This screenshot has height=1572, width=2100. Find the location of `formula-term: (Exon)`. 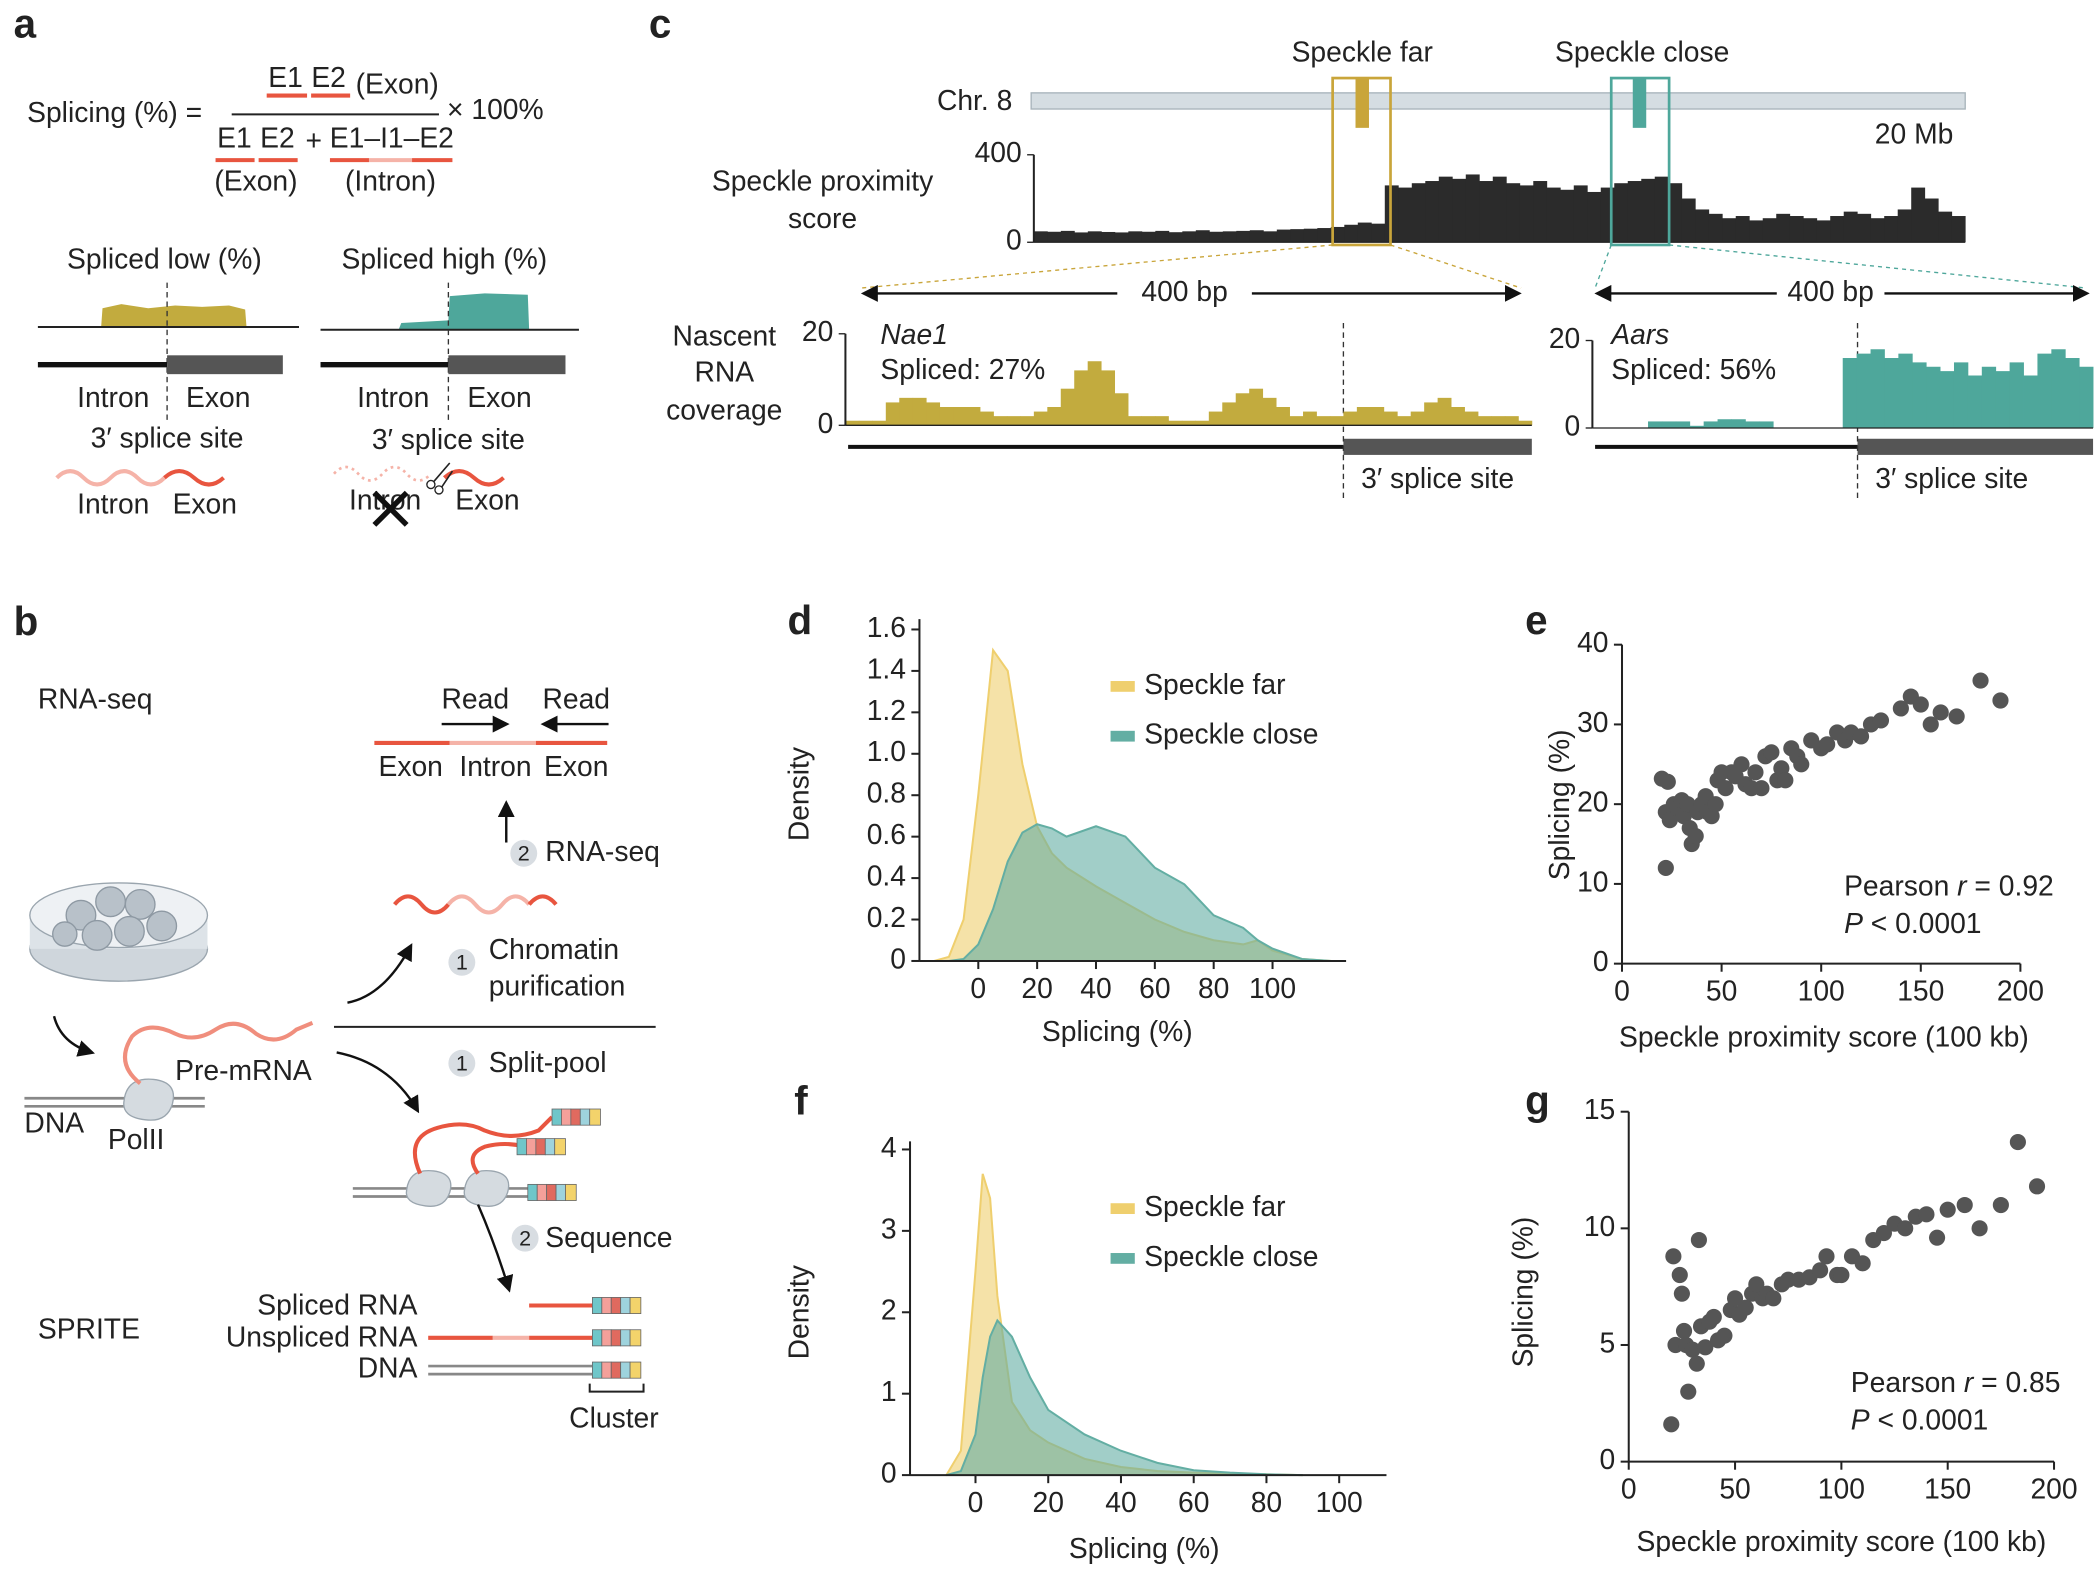

formula-term: (Exon) is located at coordinates (255, 181).